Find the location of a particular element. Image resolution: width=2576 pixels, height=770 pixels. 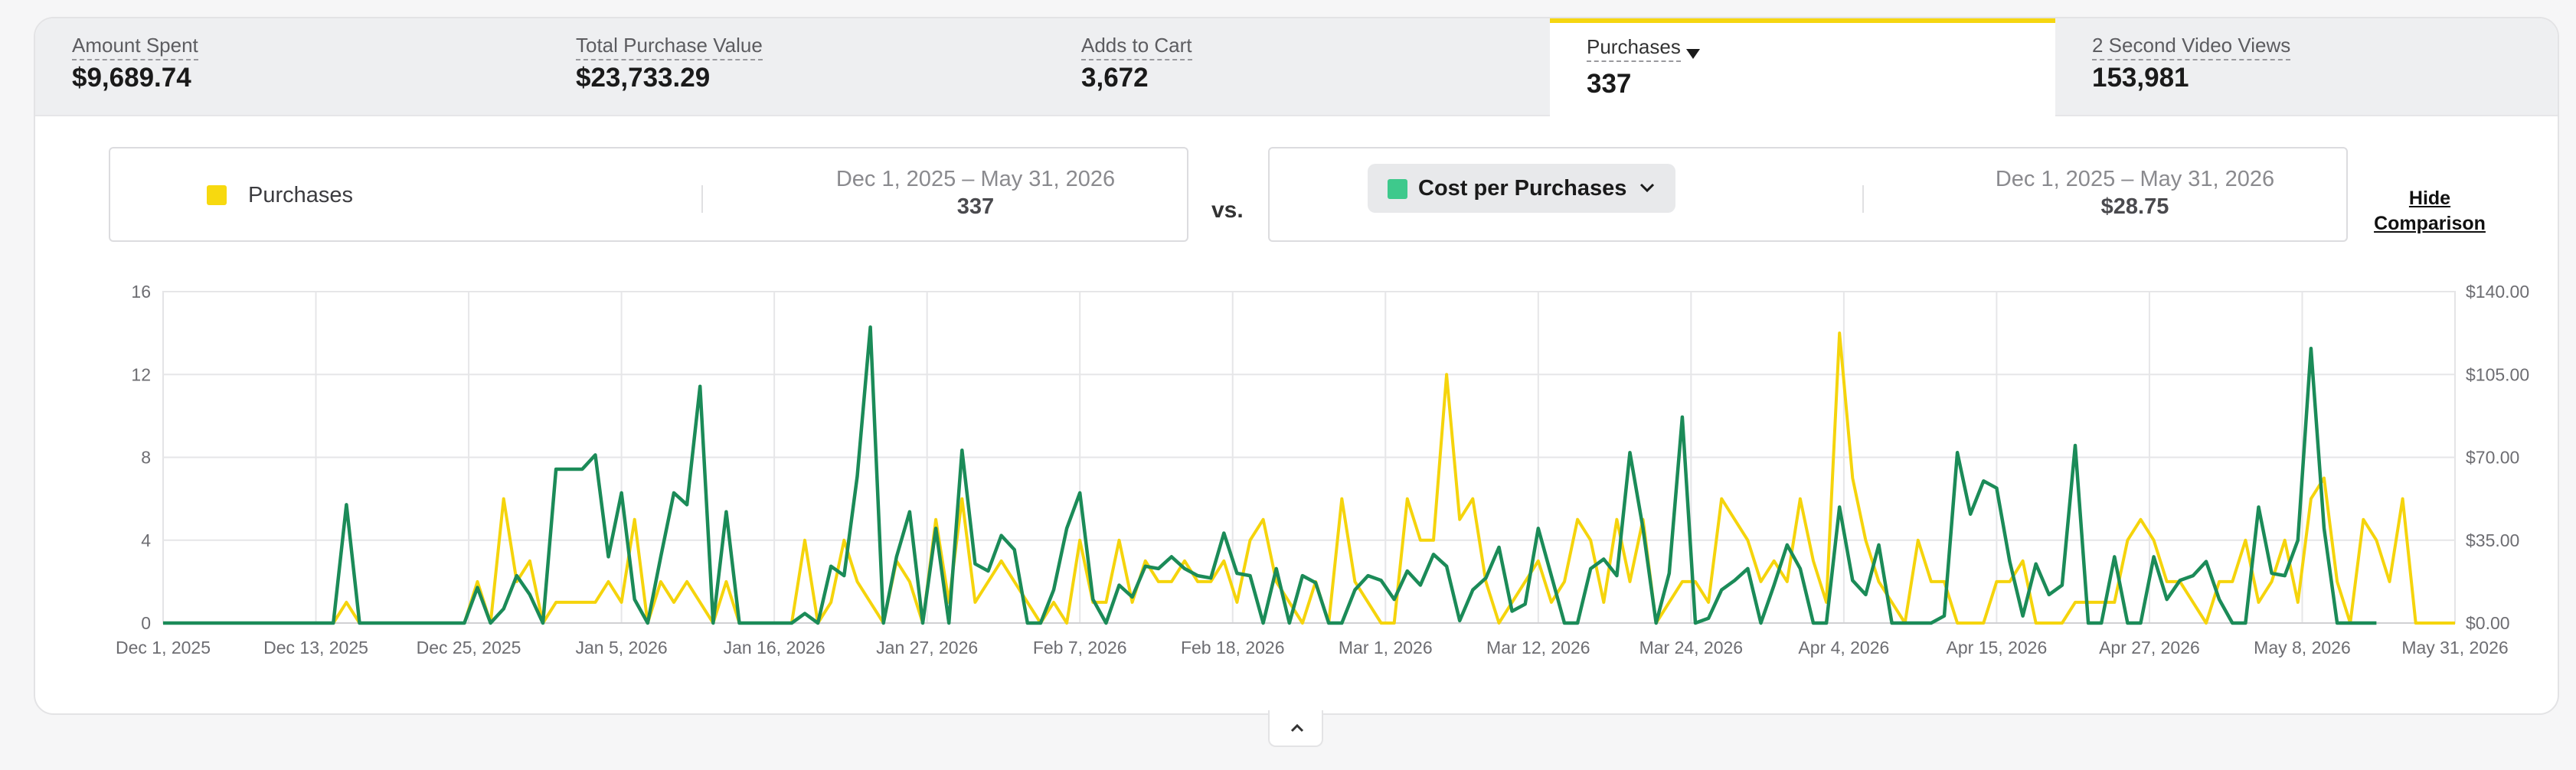

x-tick-label: Feb 7, 2026 is located at coordinates (1080, 647).